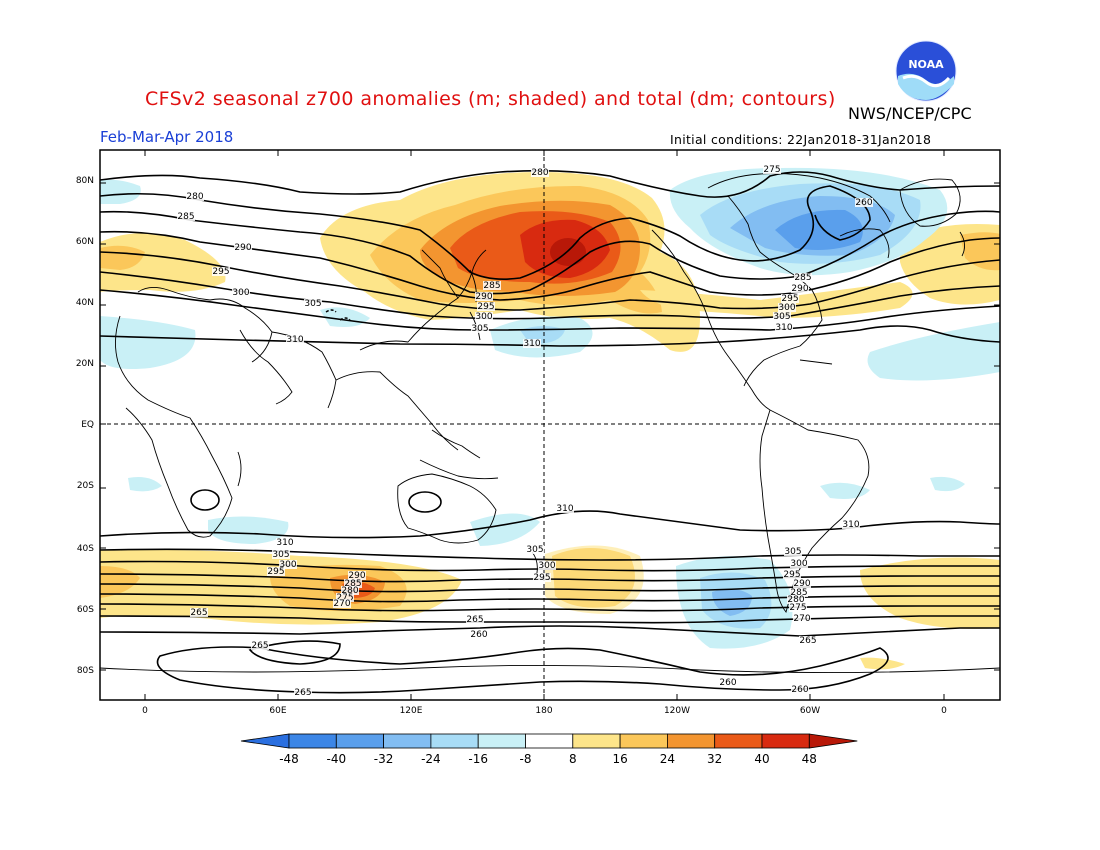 The height and width of the screenshot is (850, 1100). What do you see at coordinates (809, 759) in the screenshot?
I see `colorbar-label: 48` at bounding box center [809, 759].